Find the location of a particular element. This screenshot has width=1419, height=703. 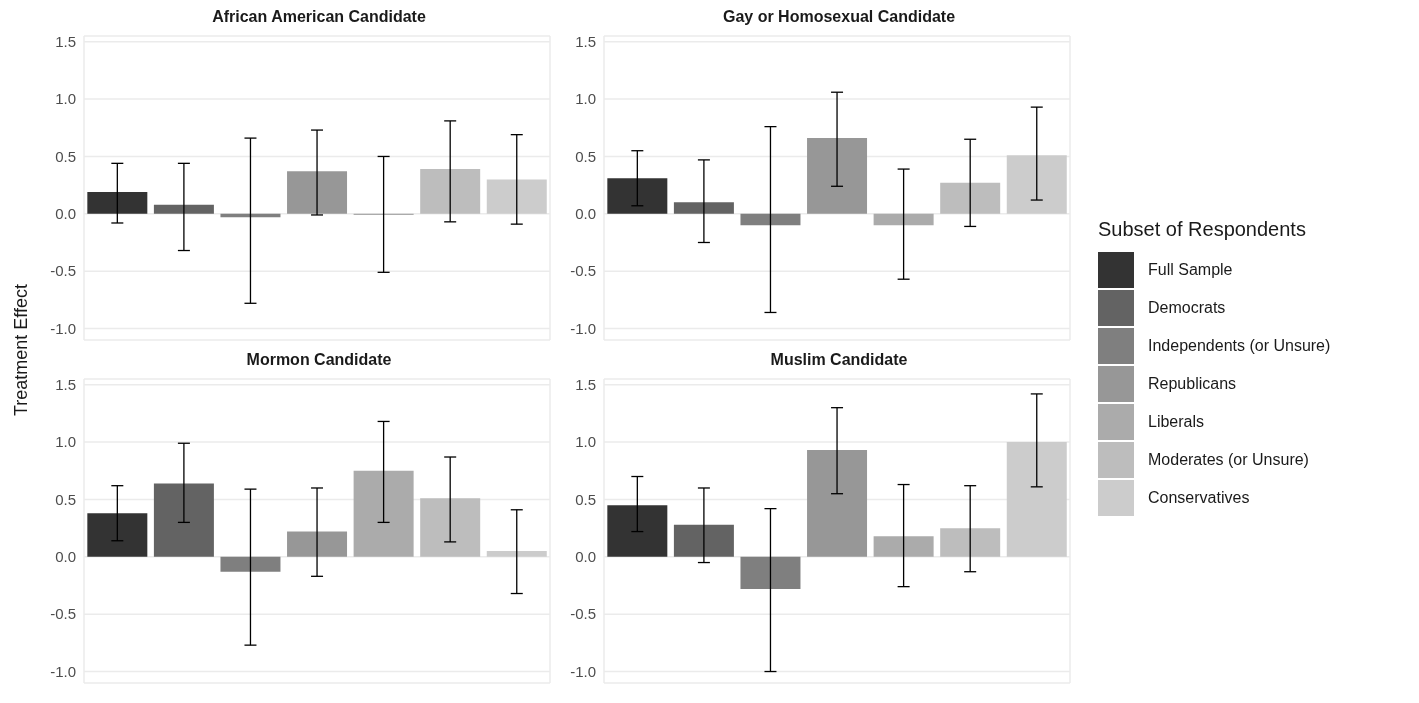

legend-label: Independents (or Unsure) is located at coordinates (1239, 346).